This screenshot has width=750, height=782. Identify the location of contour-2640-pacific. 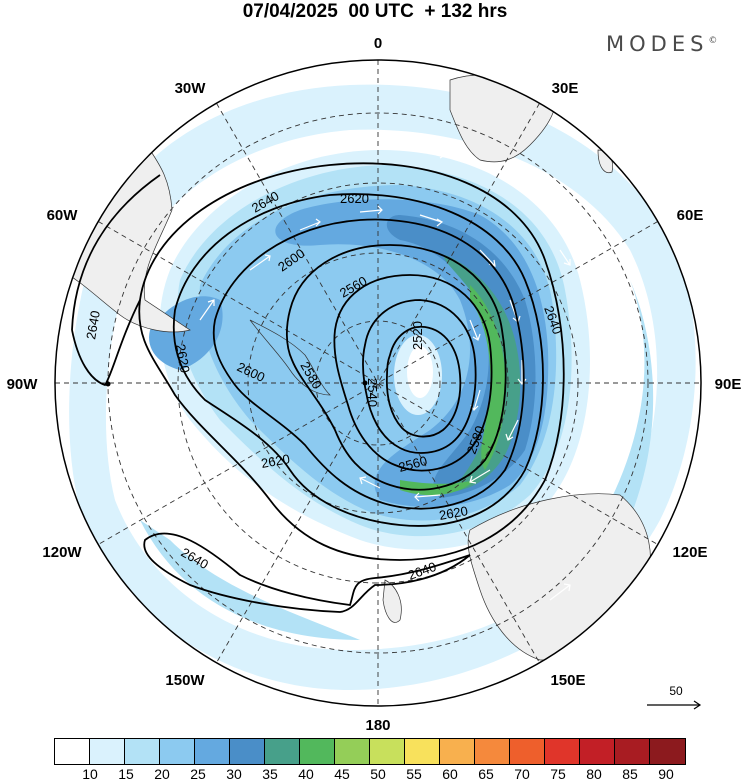
(307, 572).